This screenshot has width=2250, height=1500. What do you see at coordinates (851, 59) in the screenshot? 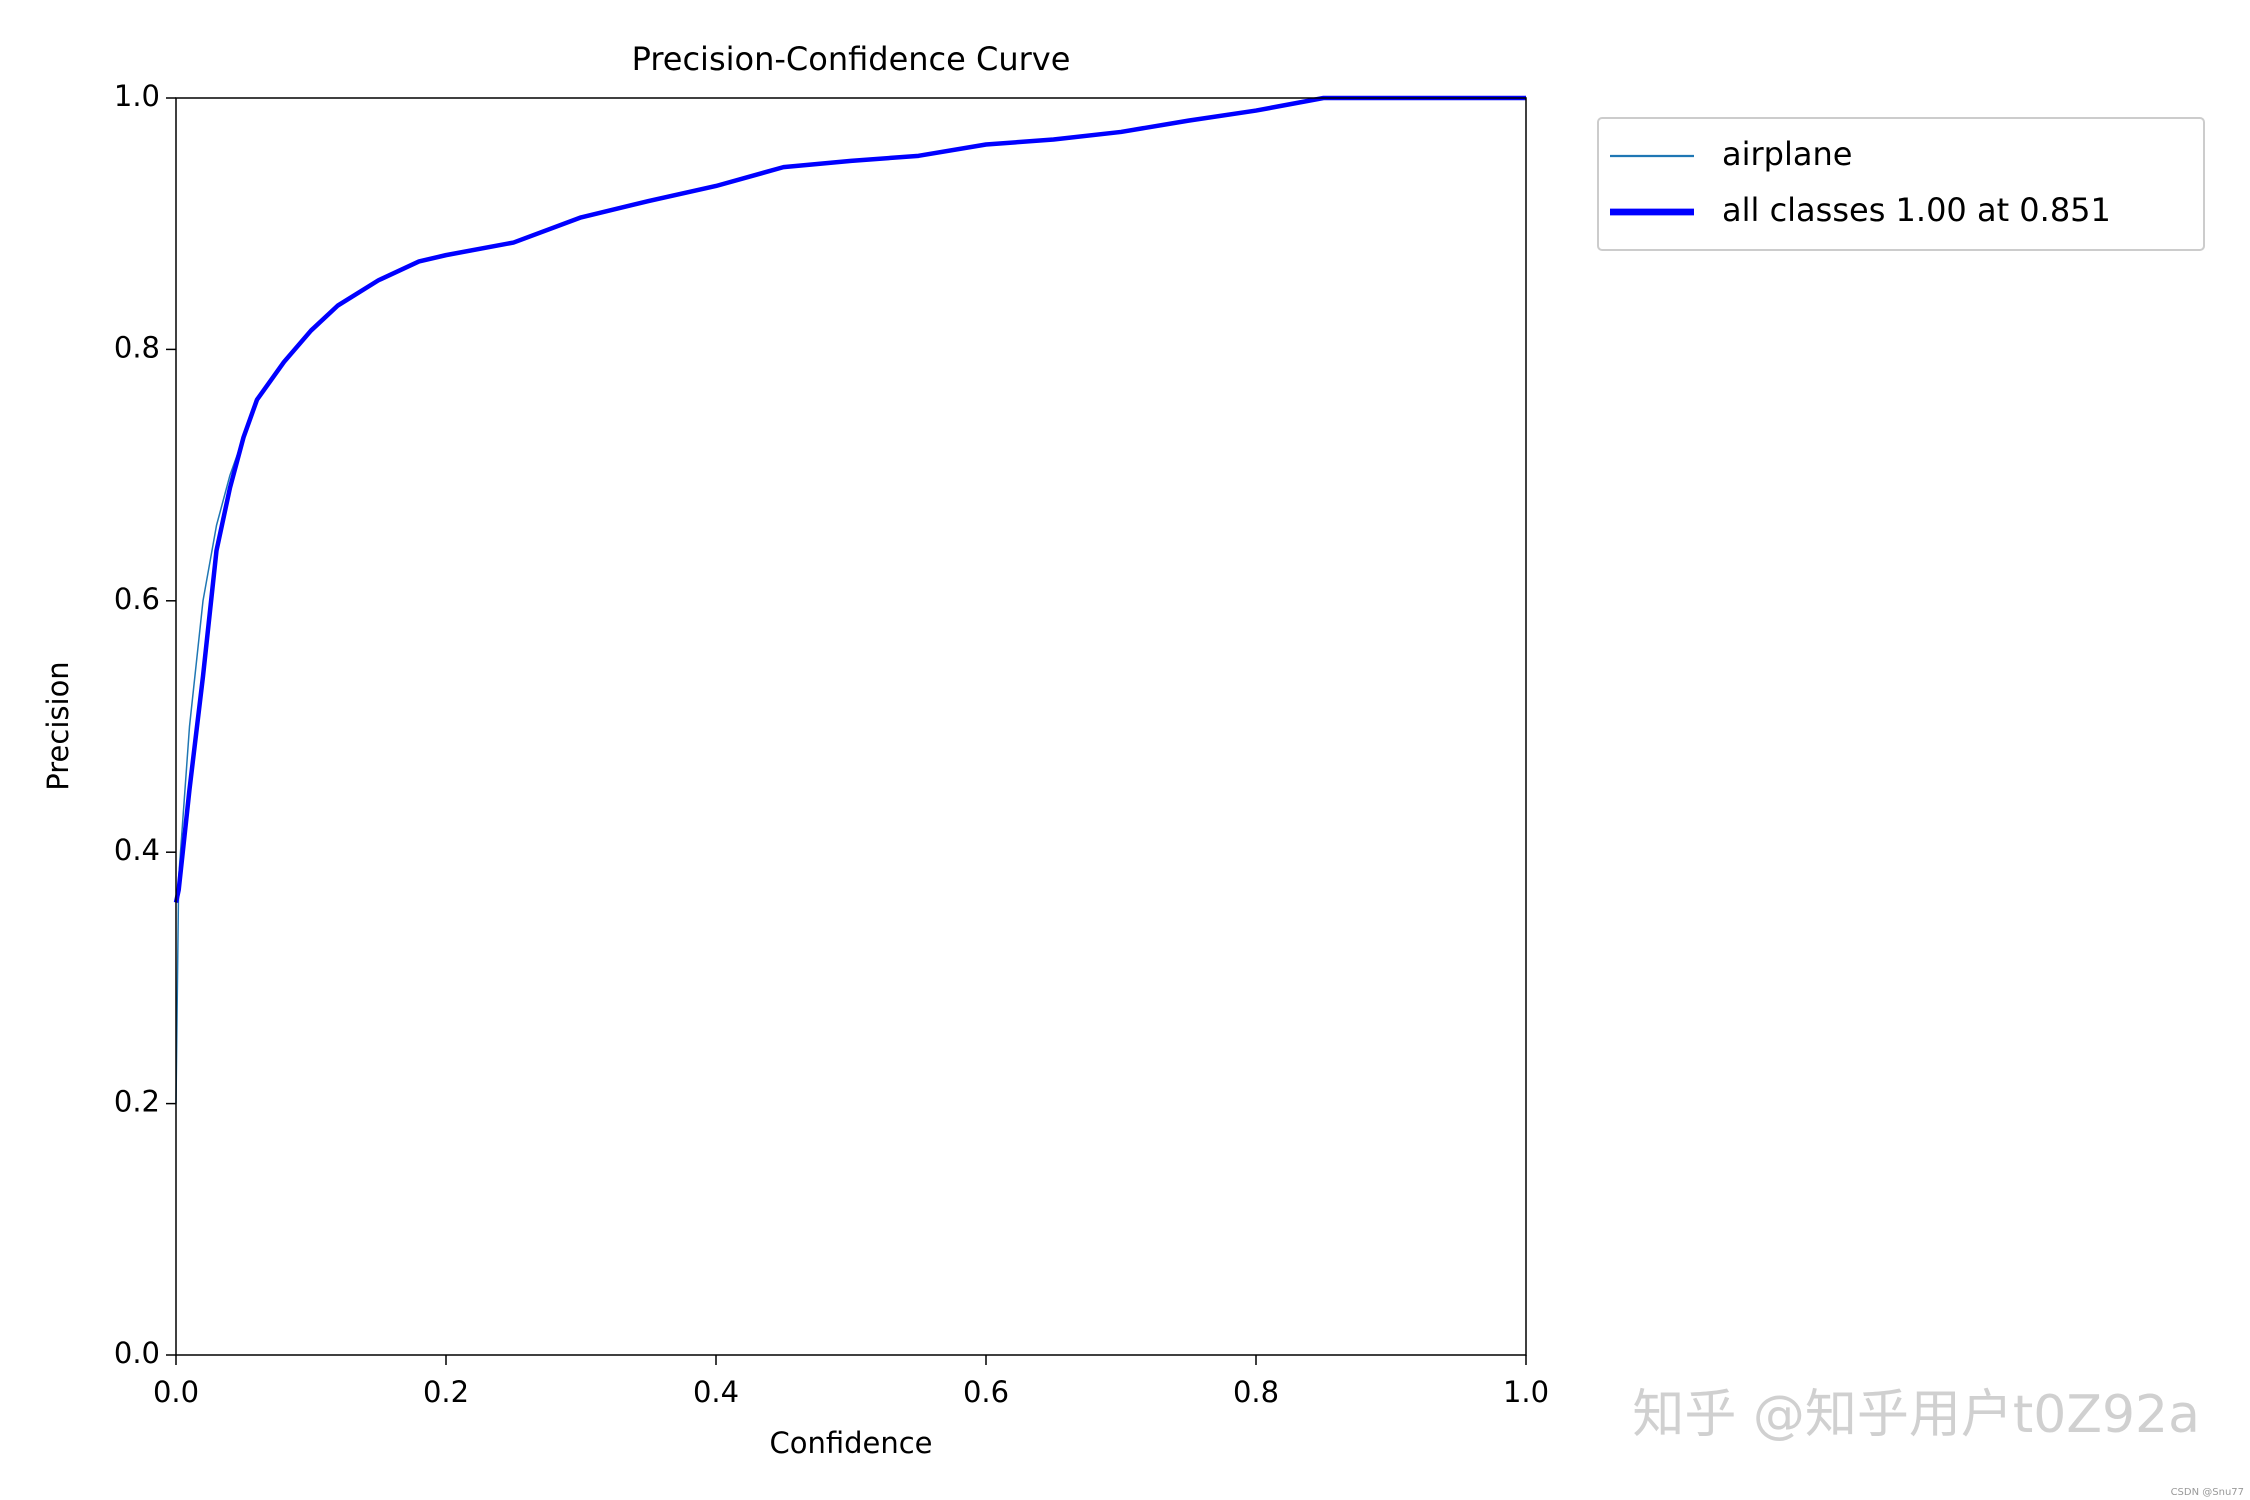
I see `chart-title: Precision-Confidence Curve` at bounding box center [851, 59].